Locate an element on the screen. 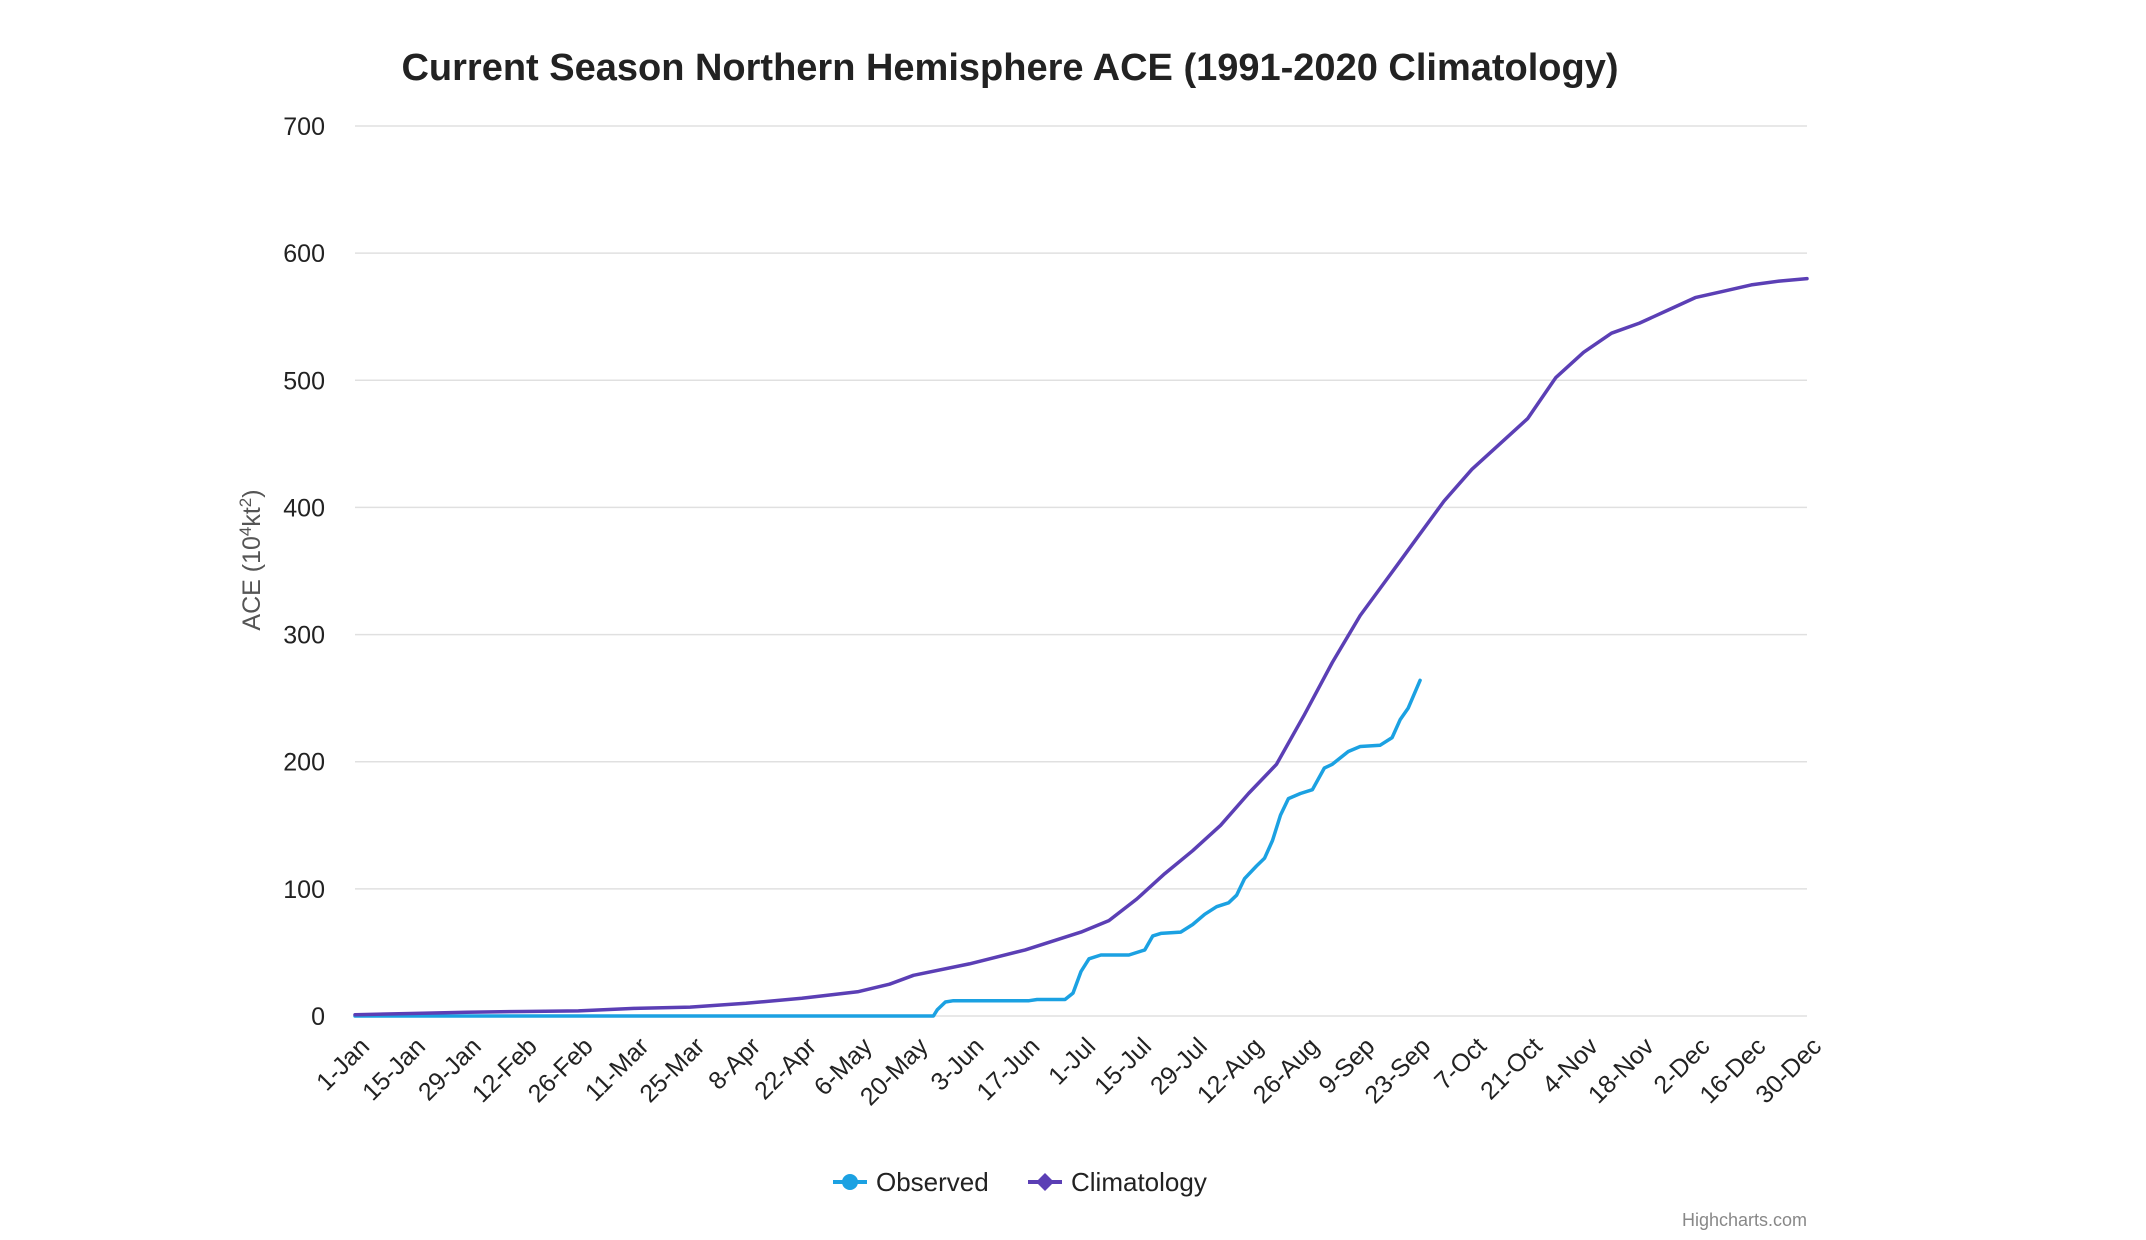 Image resolution: width=2146 pixels, height=1240 pixels. y-tick-label: 100 is located at coordinates (304, 890).